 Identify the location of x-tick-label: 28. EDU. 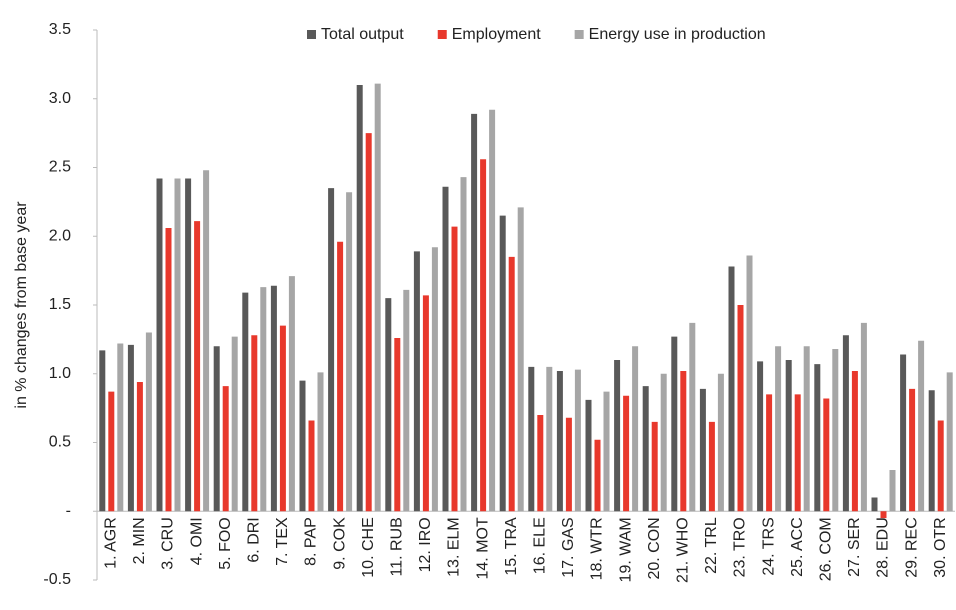
(883, 547).